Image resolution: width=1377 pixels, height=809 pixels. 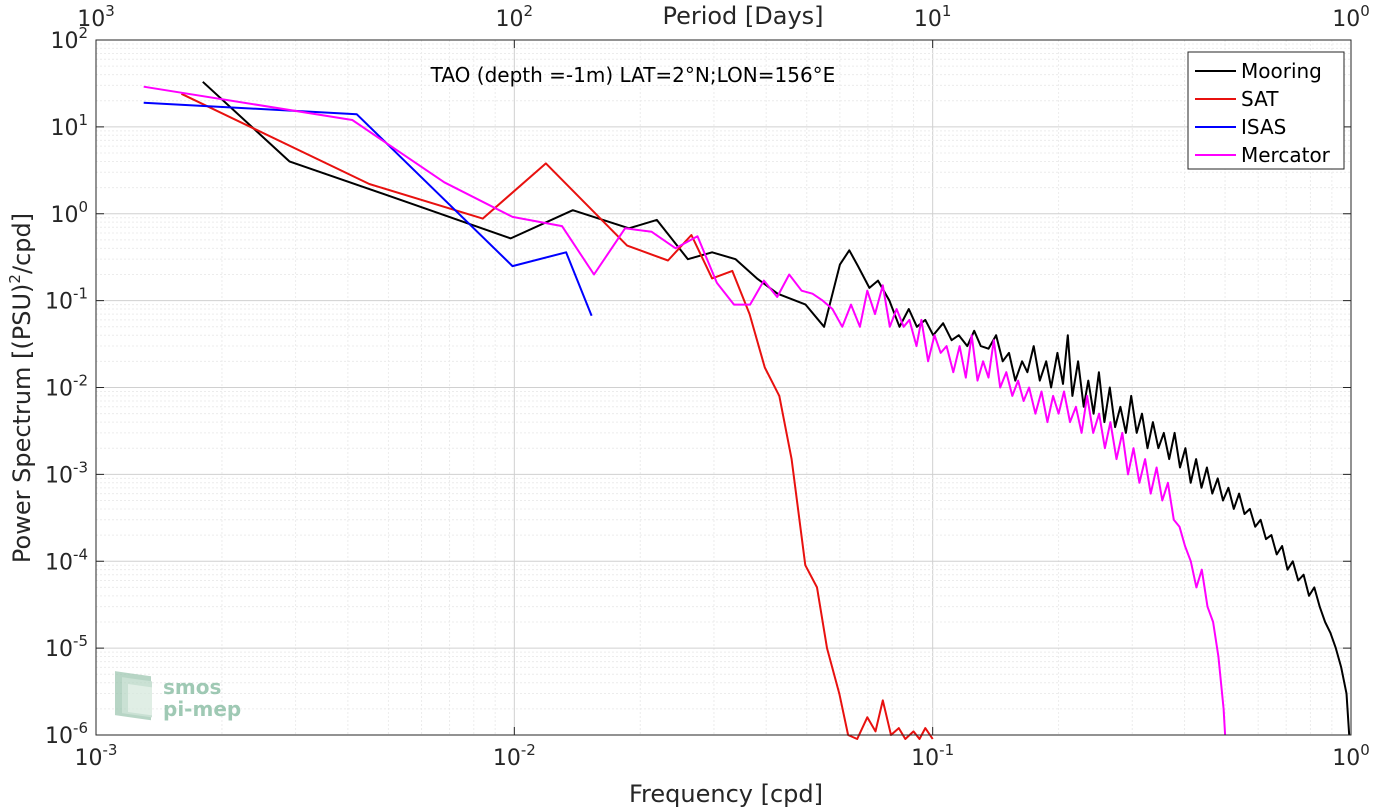 What do you see at coordinates (96, 756) in the screenshot?
I see `x-tick-label: 10⁻³` at bounding box center [96, 756].